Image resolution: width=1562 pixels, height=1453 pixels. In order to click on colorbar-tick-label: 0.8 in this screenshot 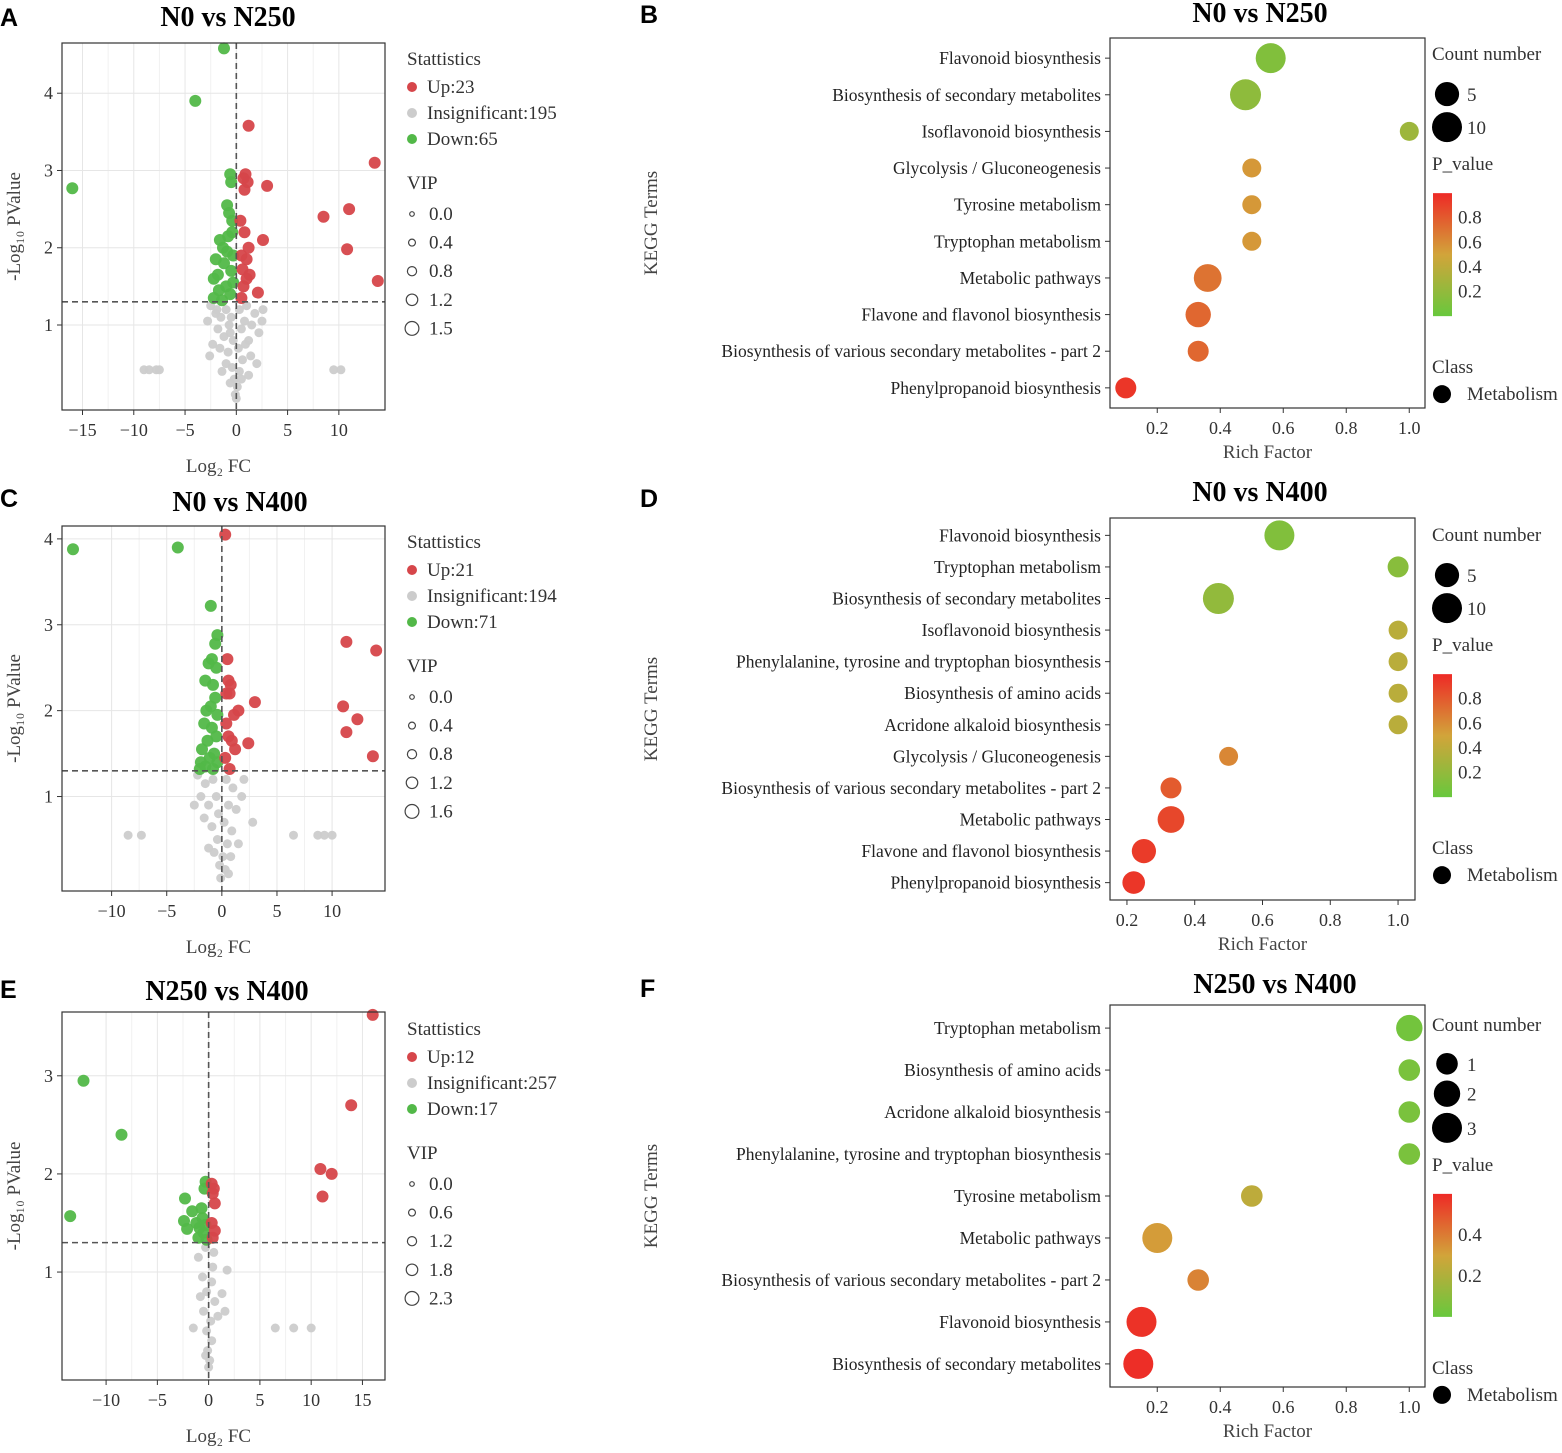, I will do `click(1470, 218)`.